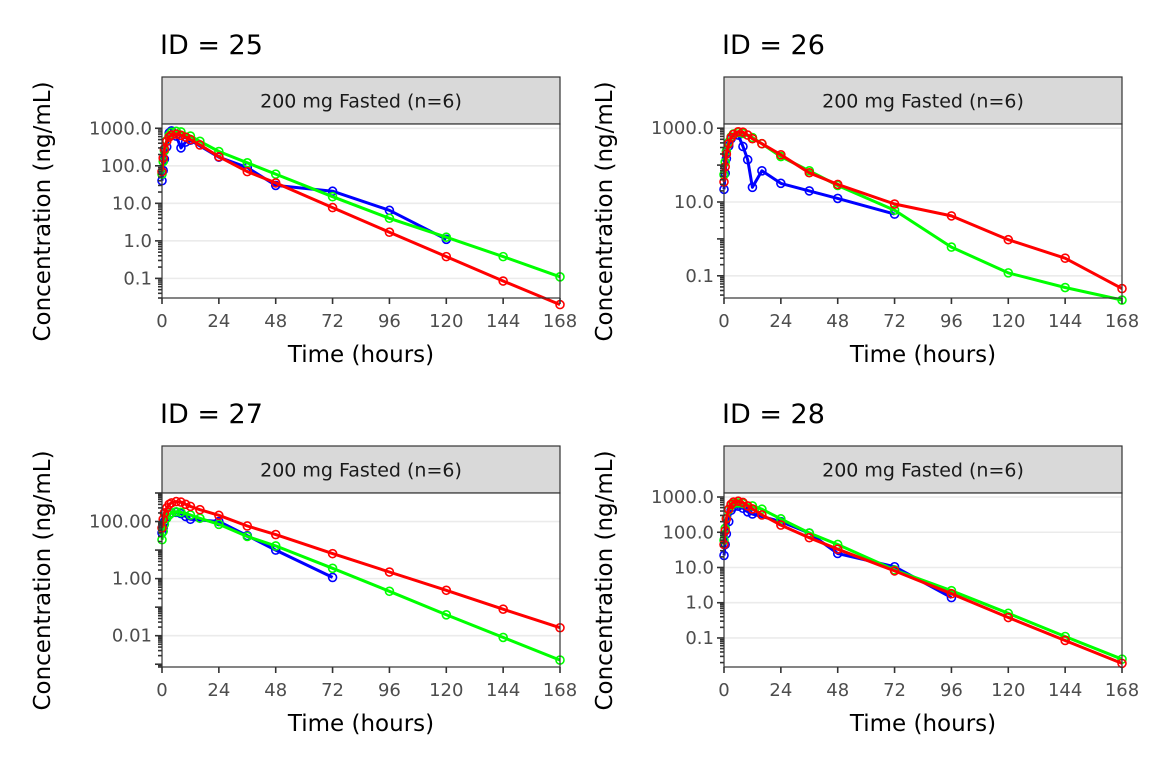  I want to click on series-line, so click(922, 582).